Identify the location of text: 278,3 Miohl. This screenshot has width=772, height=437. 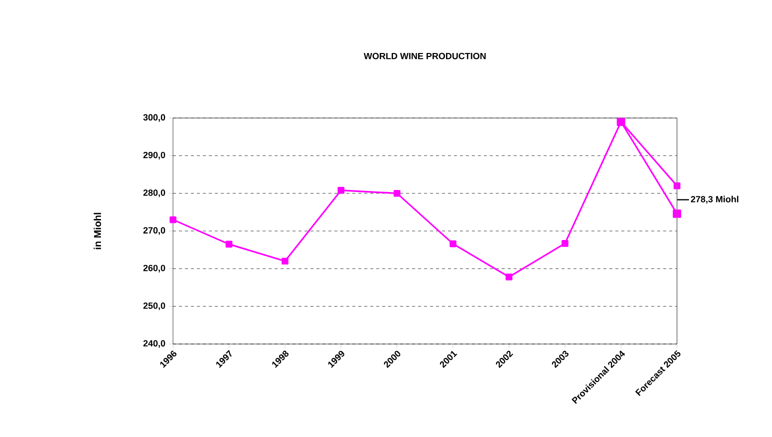
(714, 200).